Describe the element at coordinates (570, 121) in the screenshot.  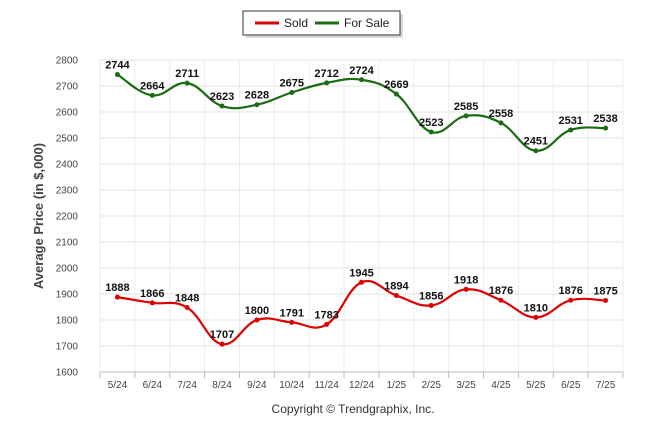
I see `data-label-for-sale: 2531` at that location.